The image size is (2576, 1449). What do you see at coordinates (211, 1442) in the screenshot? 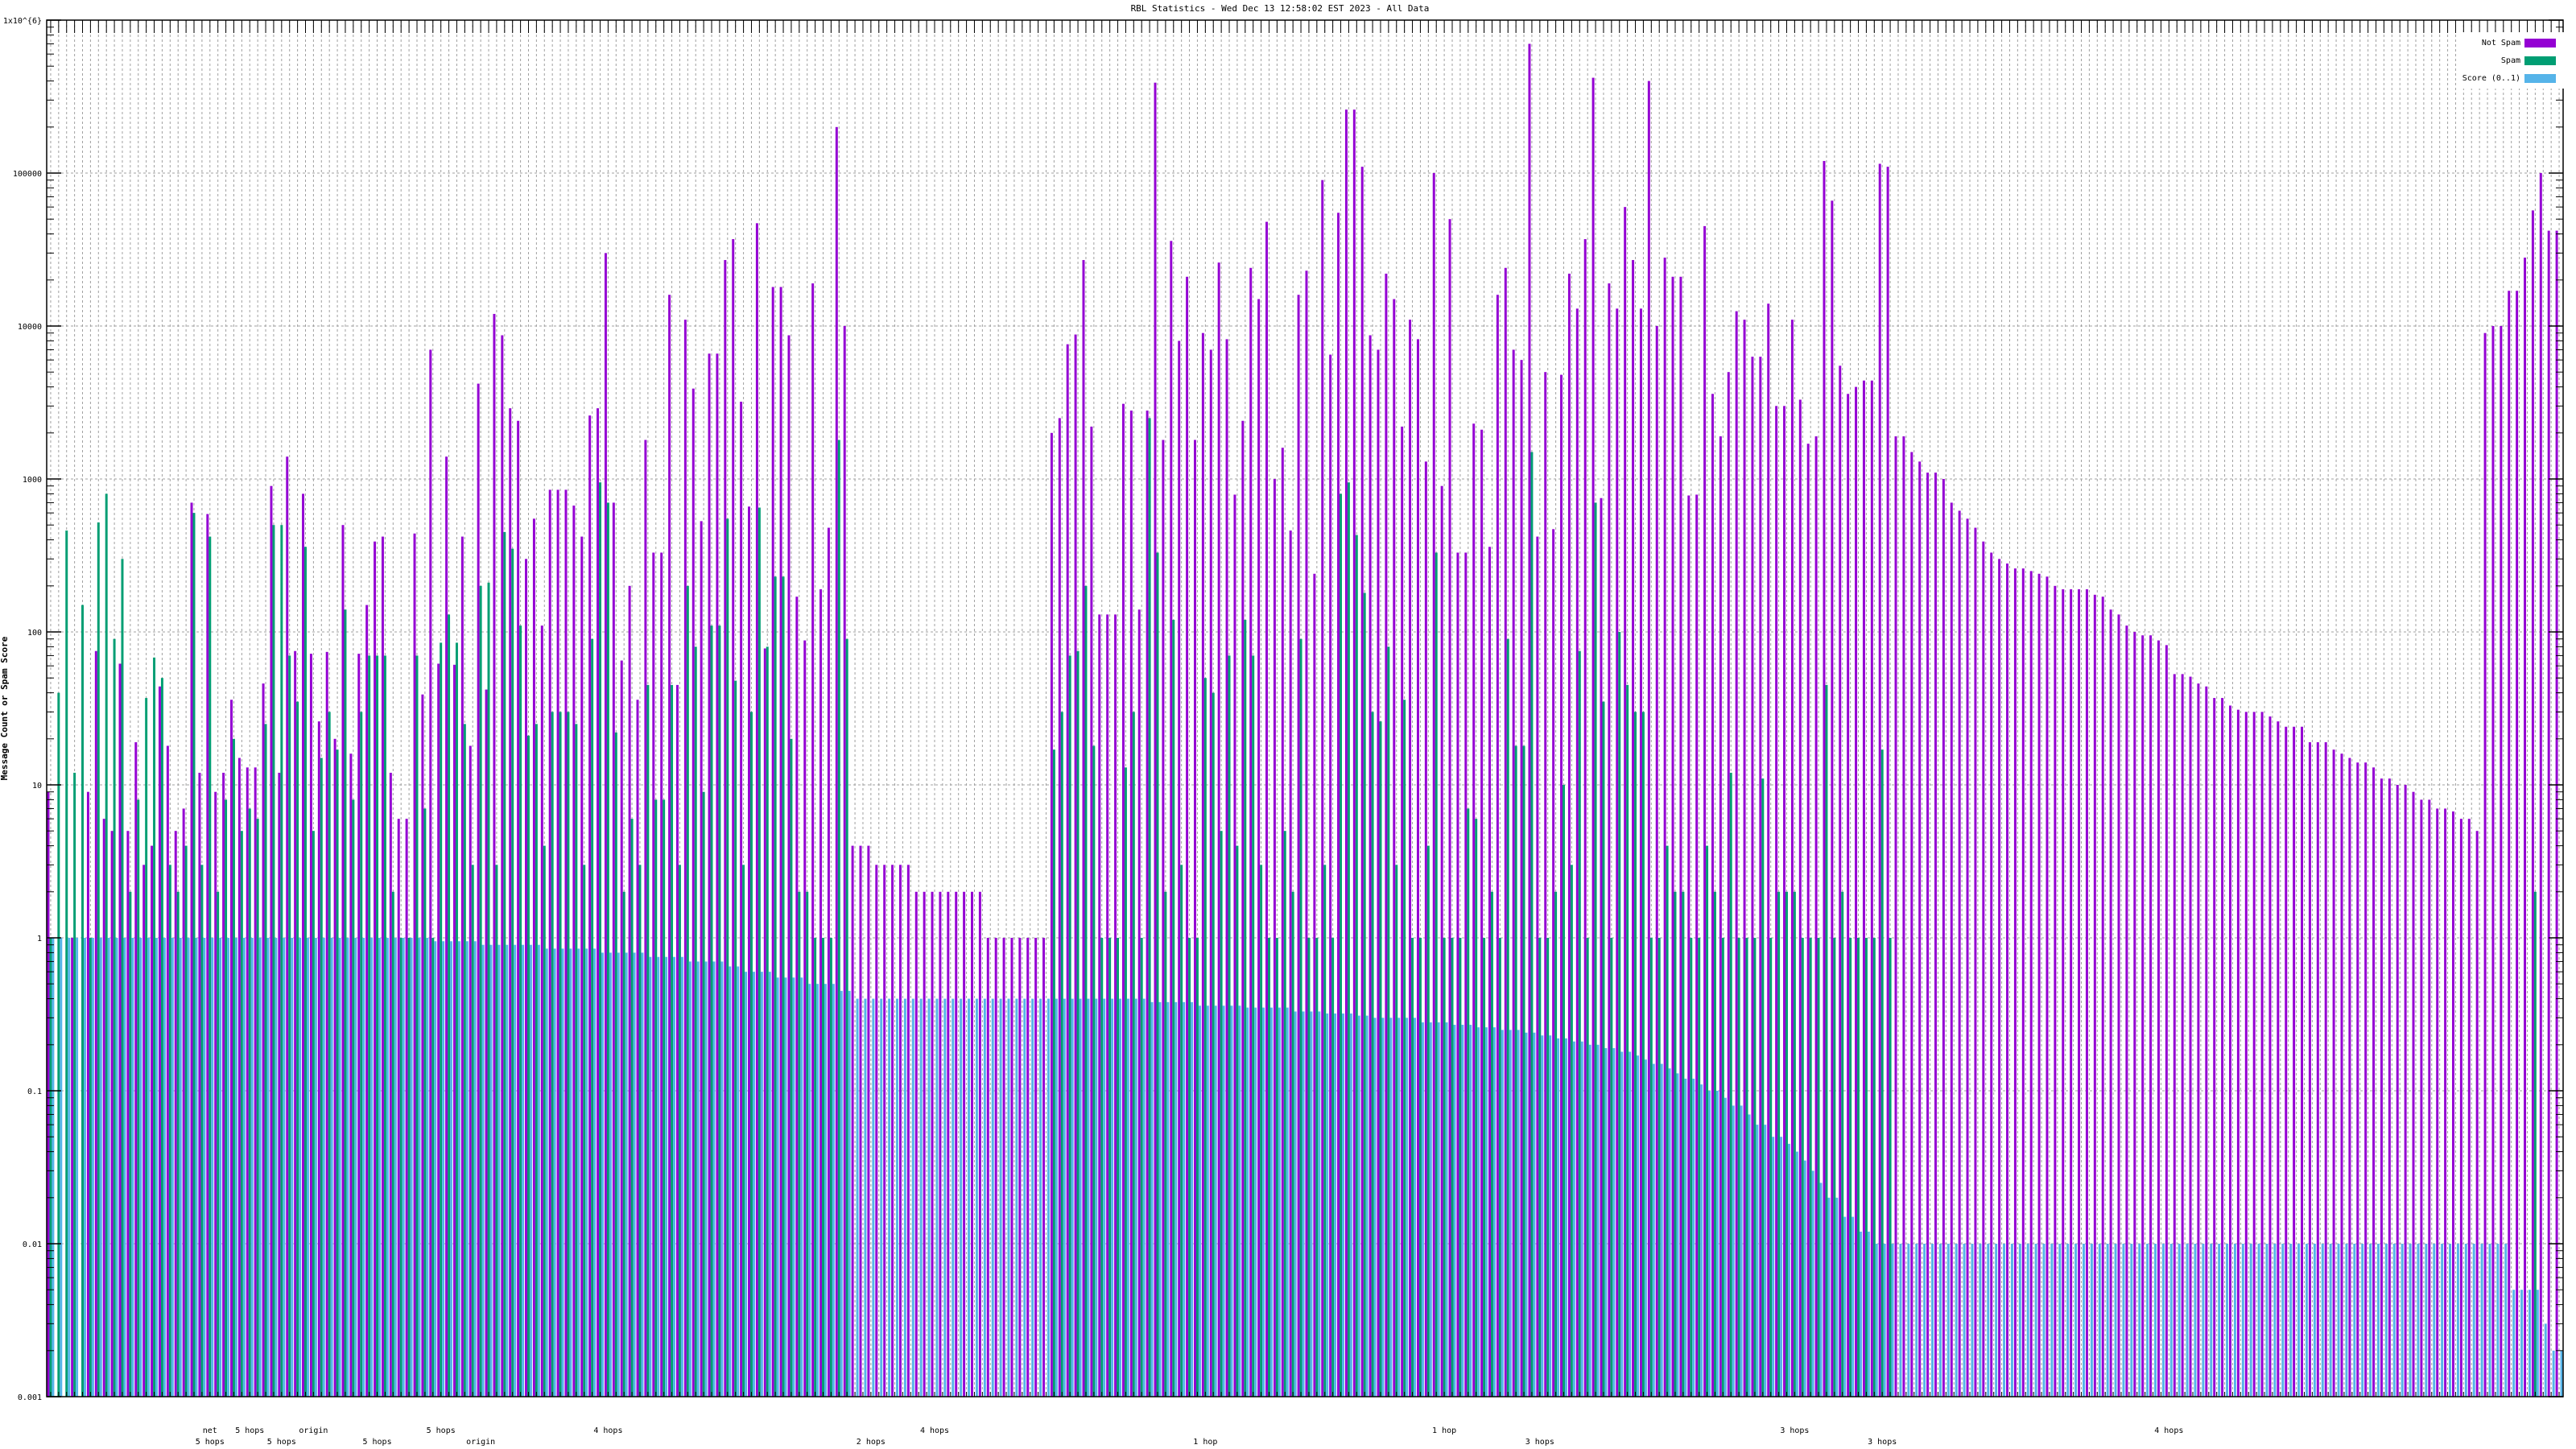
I see `x-annotation-label: 5 hops` at bounding box center [211, 1442].